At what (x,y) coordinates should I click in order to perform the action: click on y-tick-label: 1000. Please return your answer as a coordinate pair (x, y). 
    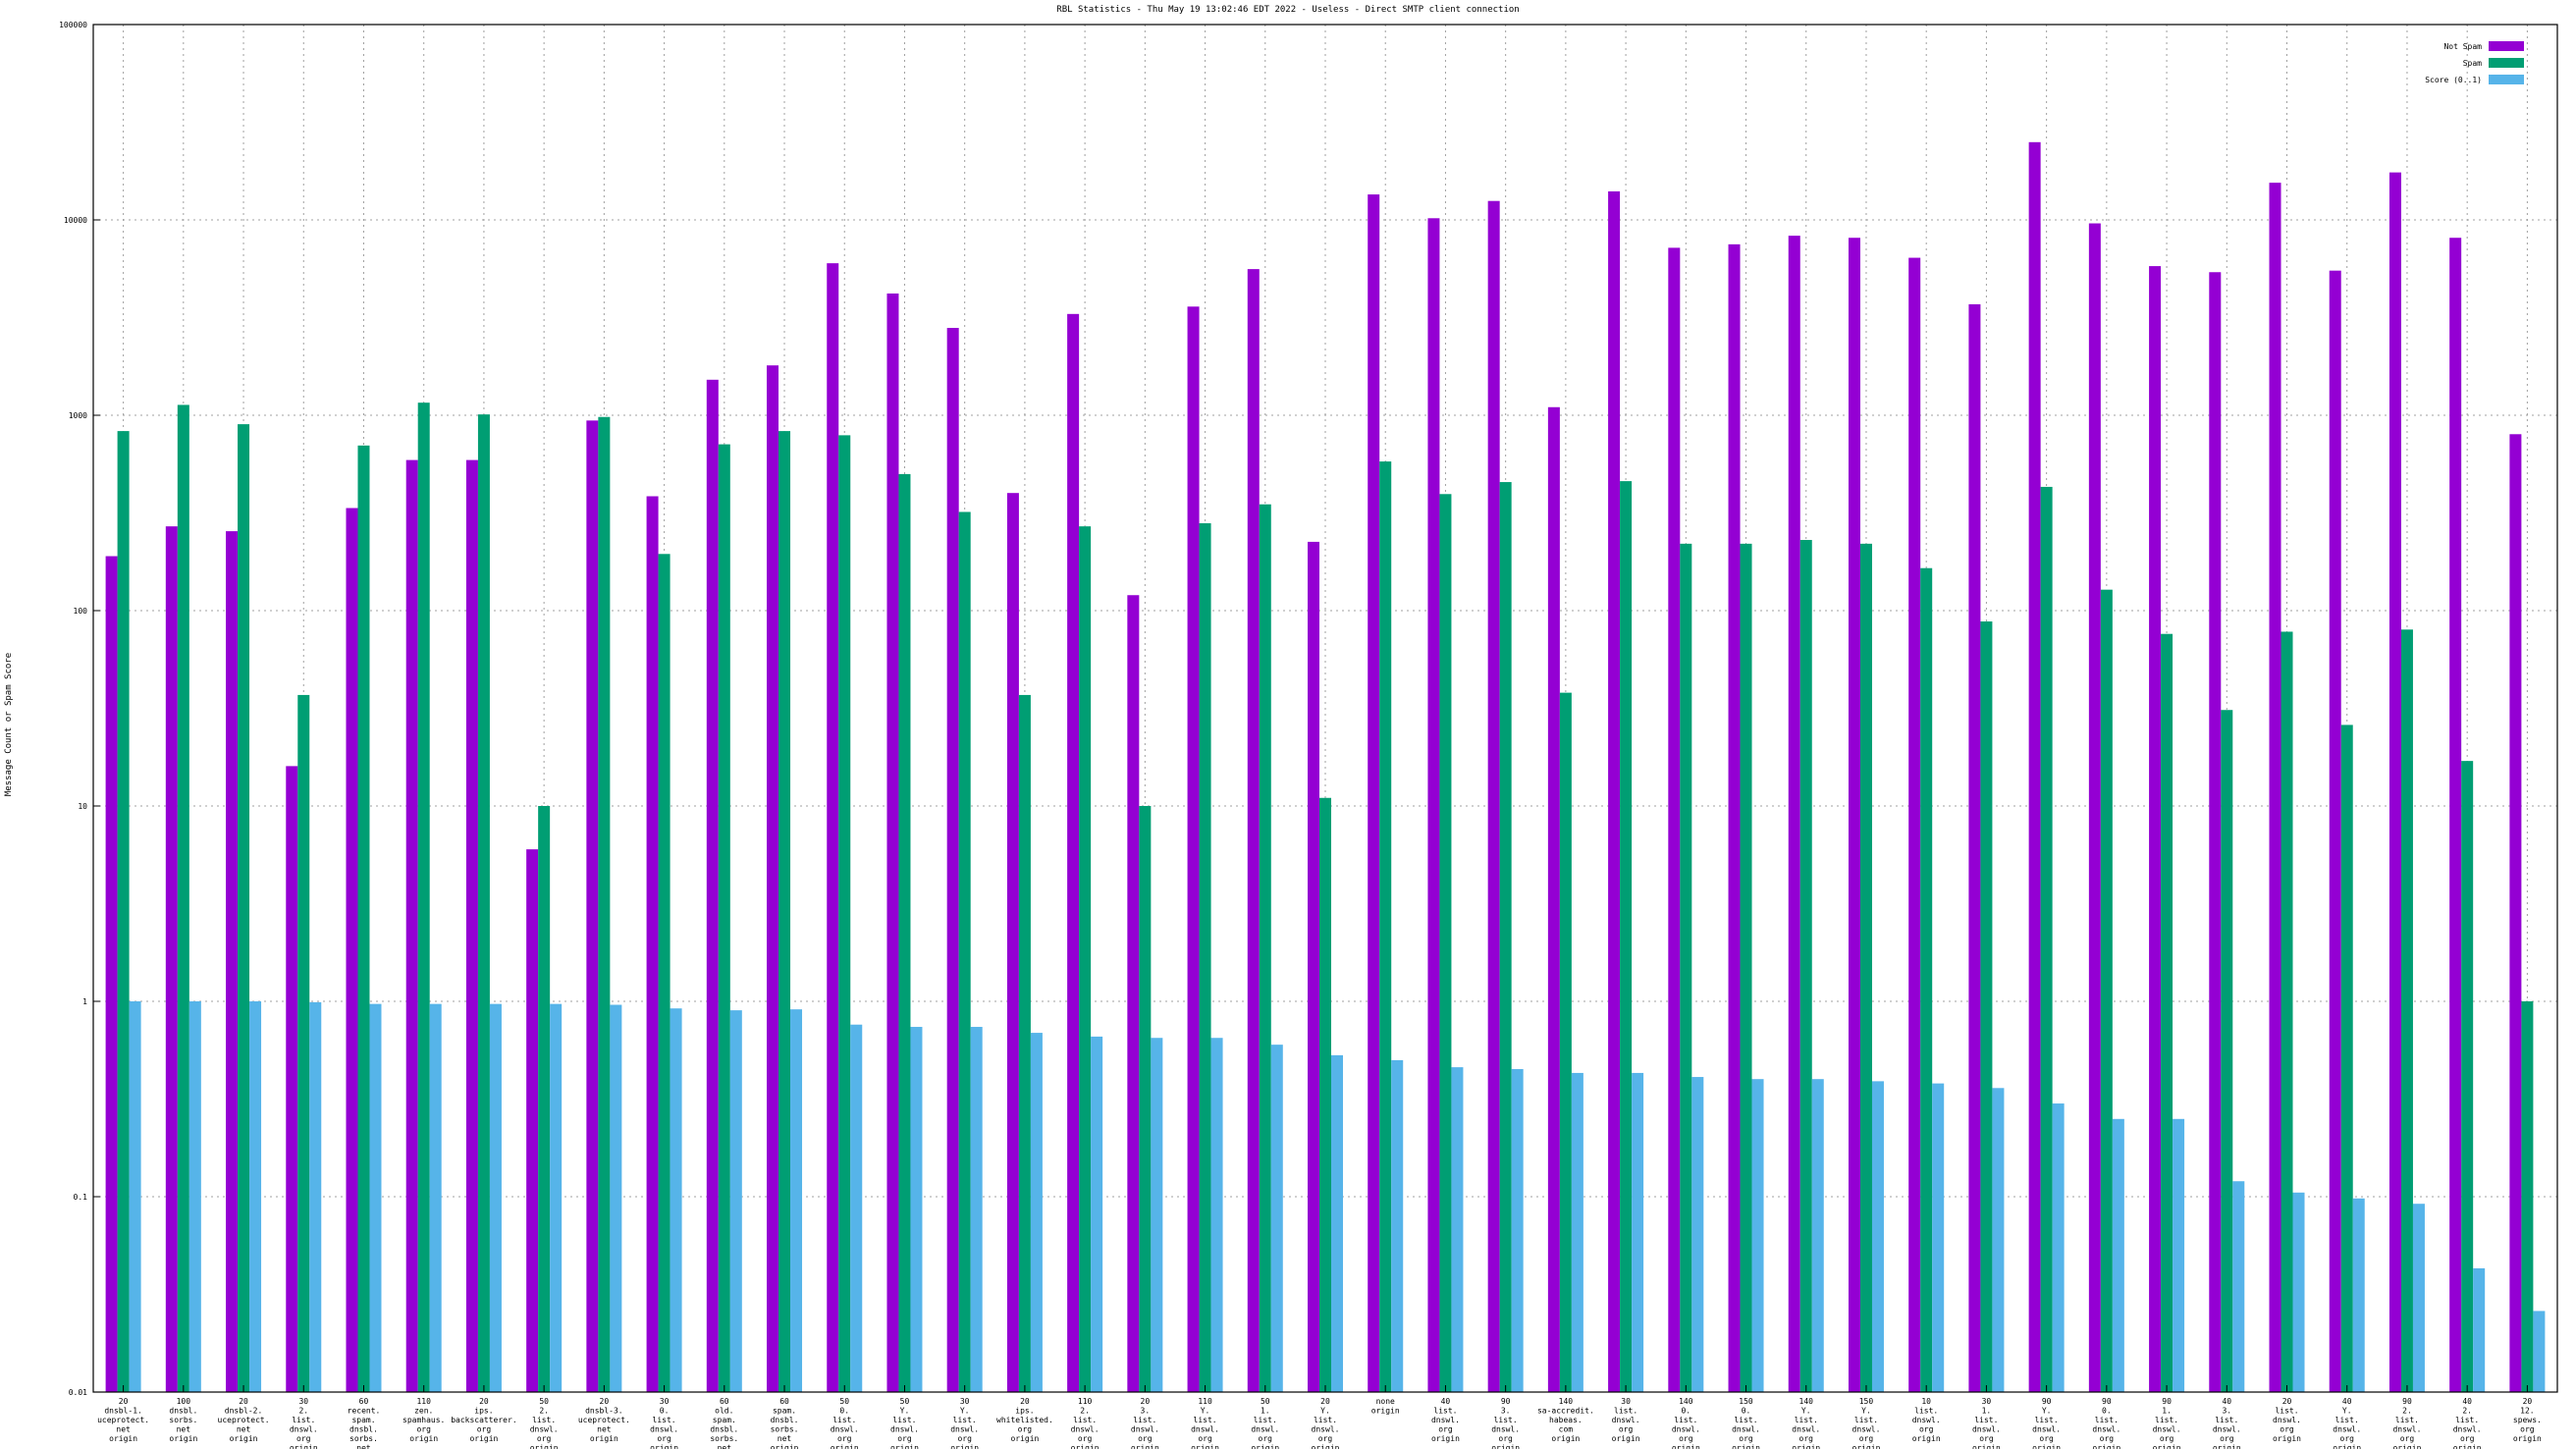
    Looking at the image, I should click on (78, 415).